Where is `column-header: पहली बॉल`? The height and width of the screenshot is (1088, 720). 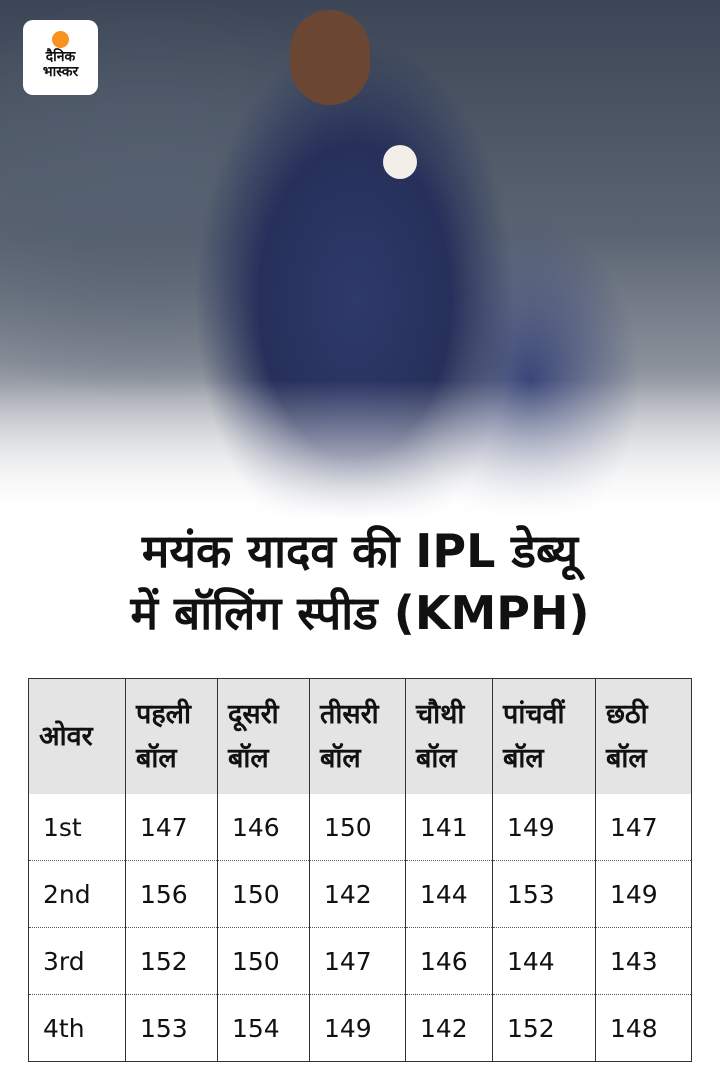 column-header: पहली बॉल is located at coordinates (171, 736).